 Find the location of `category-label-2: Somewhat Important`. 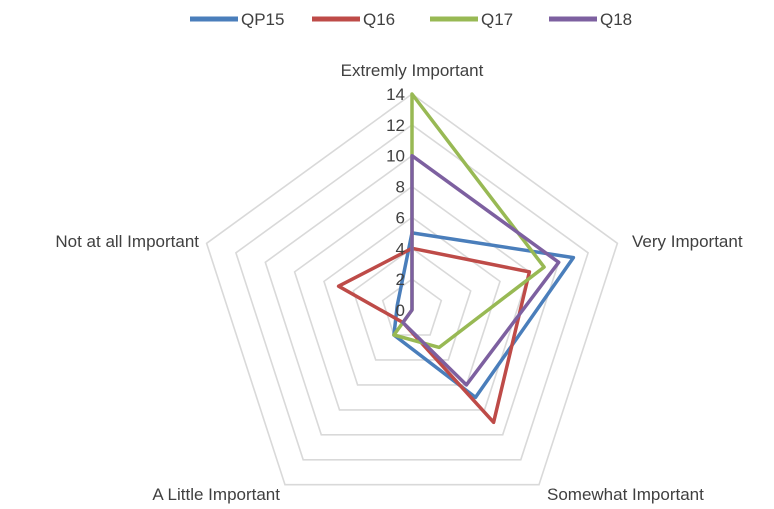

category-label-2: Somewhat Important is located at coordinates (625, 494).